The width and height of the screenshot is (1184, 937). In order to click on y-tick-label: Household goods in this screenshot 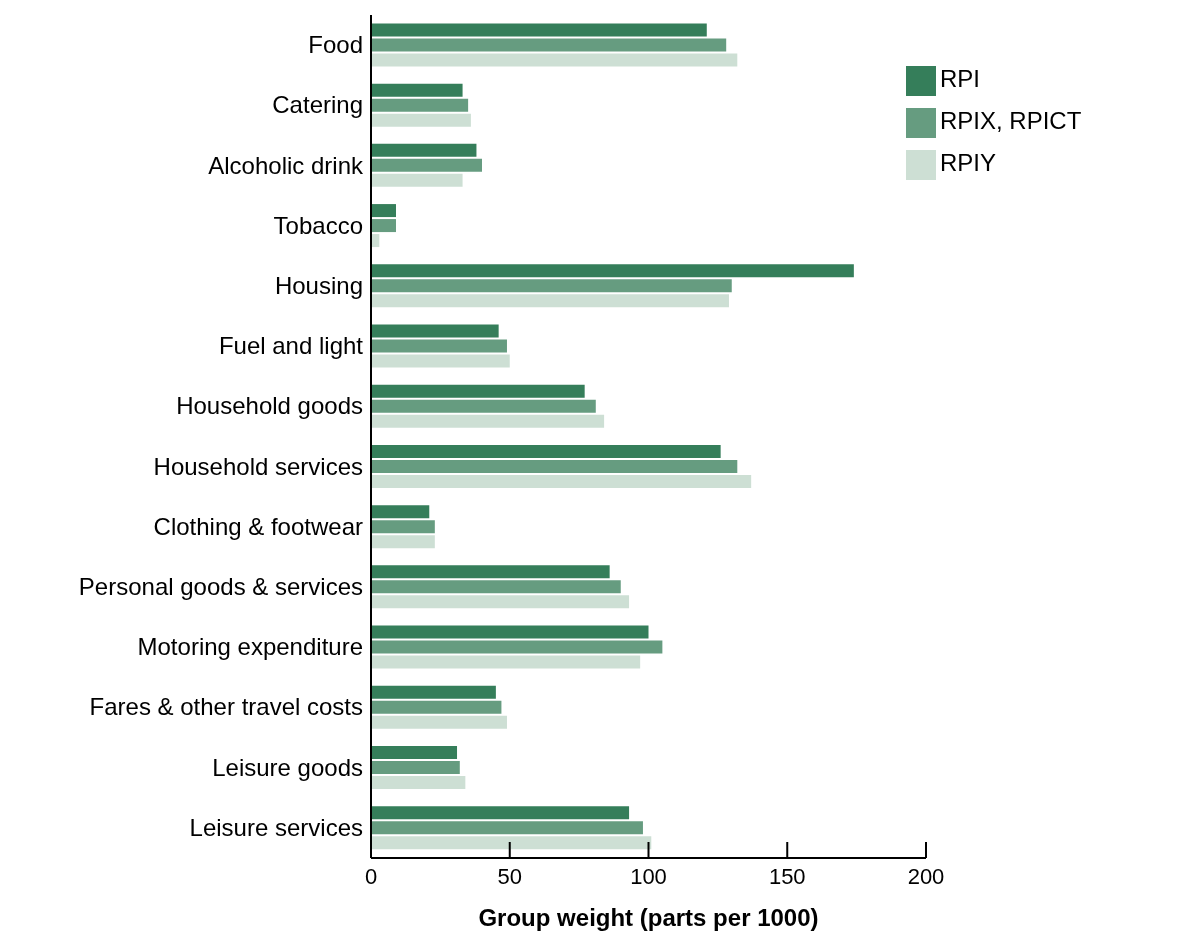, I will do `click(269, 406)`.